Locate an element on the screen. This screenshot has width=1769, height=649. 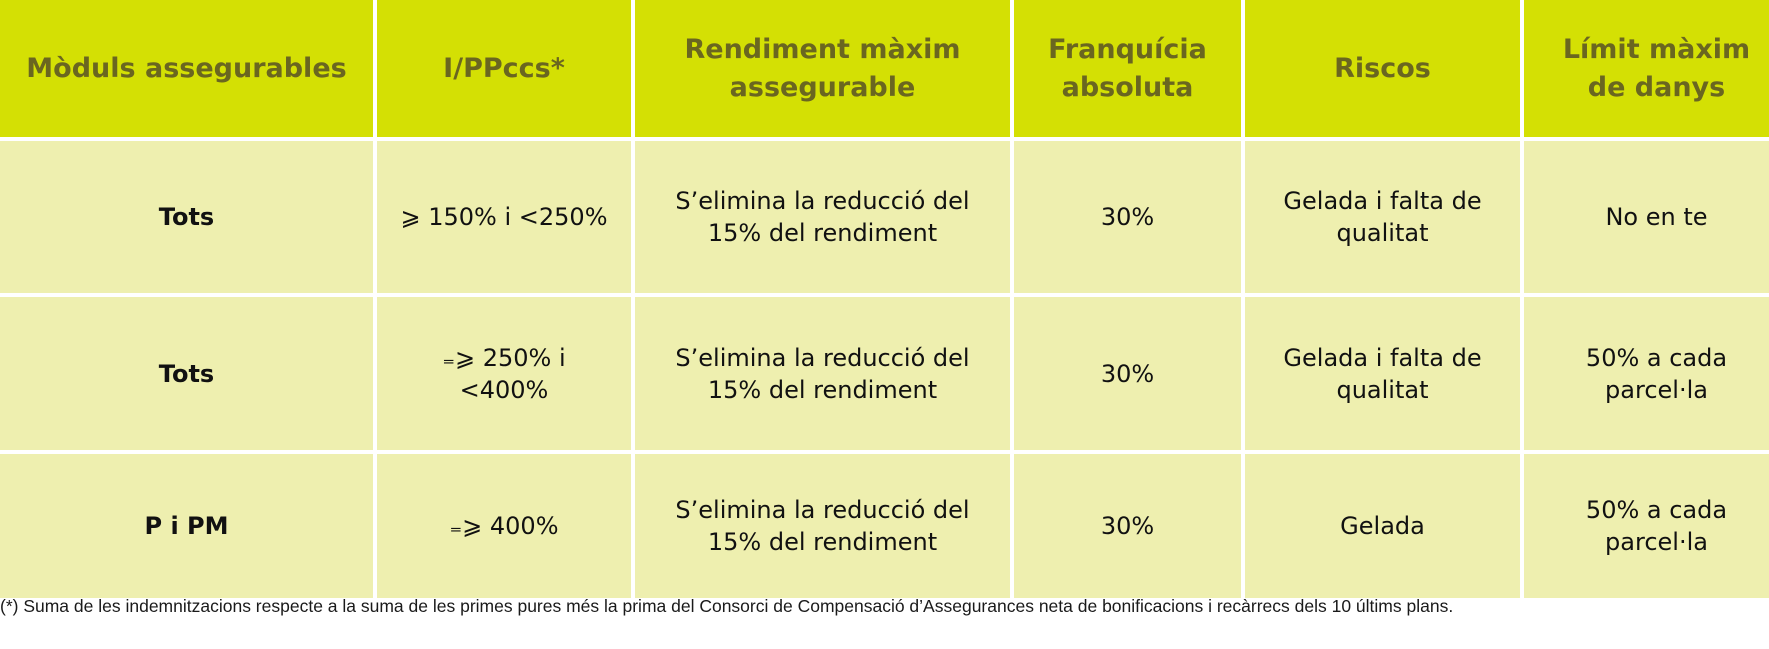
table-cell: ₌⩾ 250% i <400% is located at coordinates (504, 373).